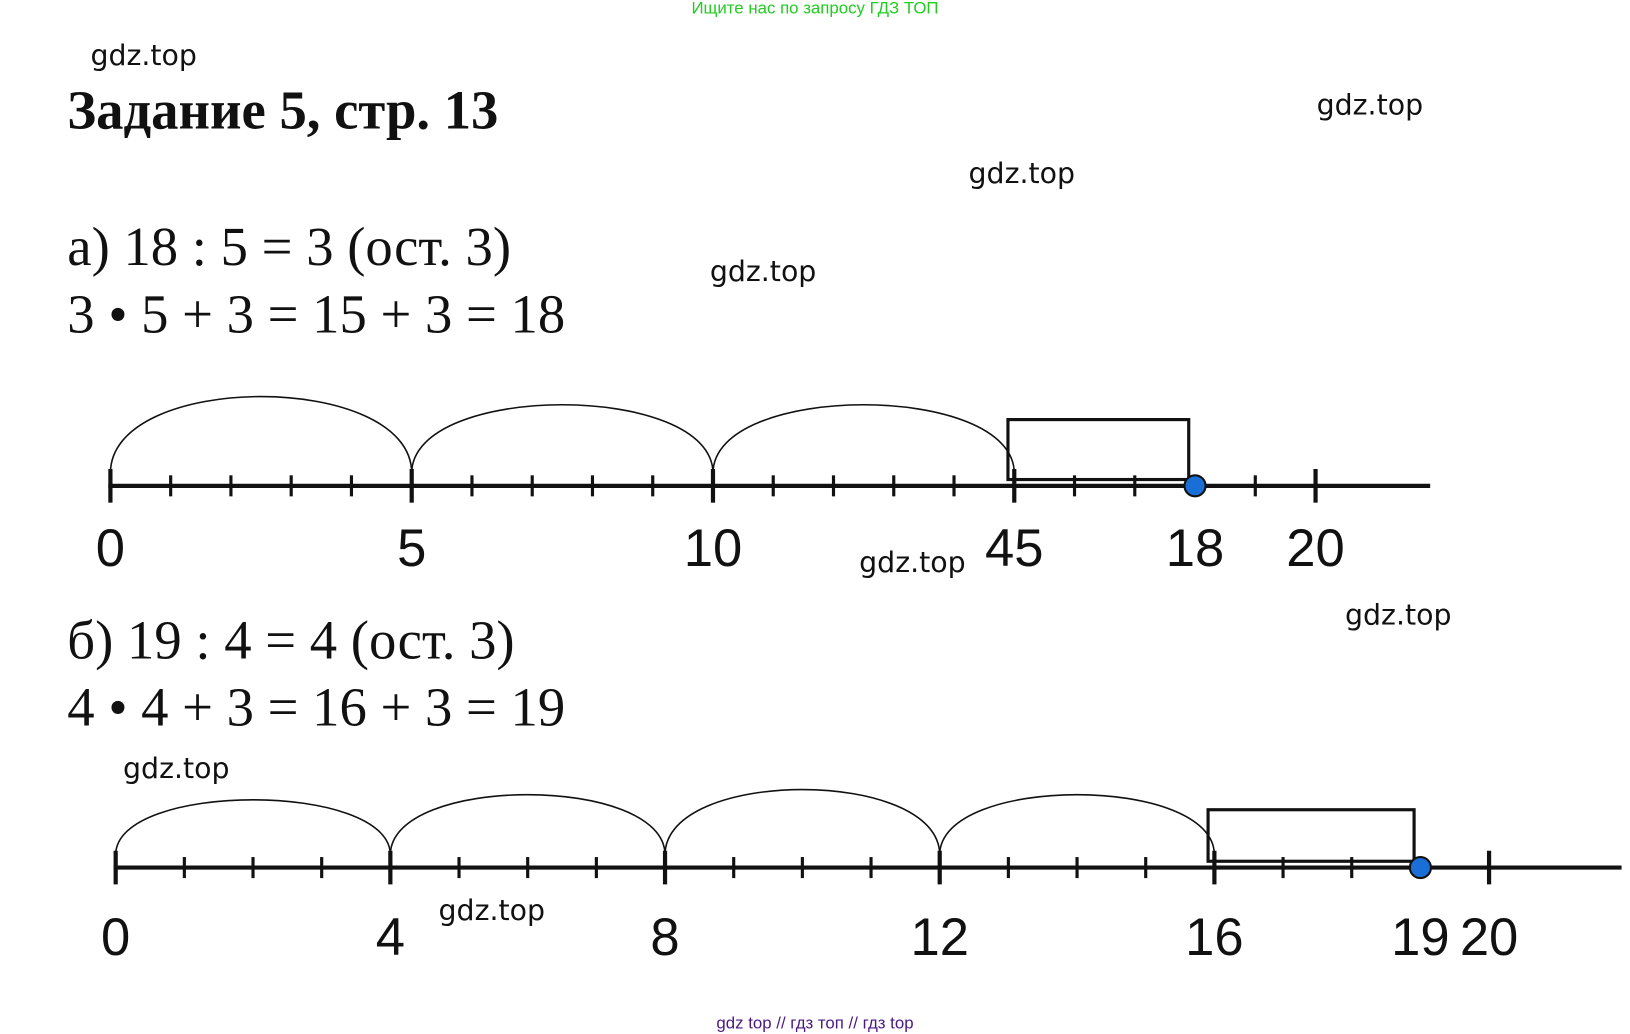 The image size is (1630, 1034). Describe the element at coordinates (939, 937) in the screenshot. I see `tick-label: 12` at that location.